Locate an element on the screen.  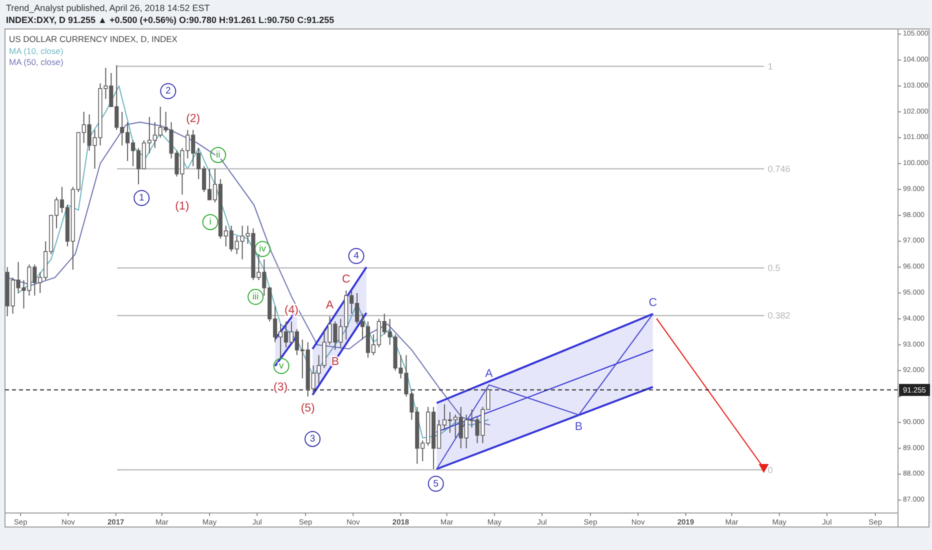
annotation: i is located at coordinates (210, 222).